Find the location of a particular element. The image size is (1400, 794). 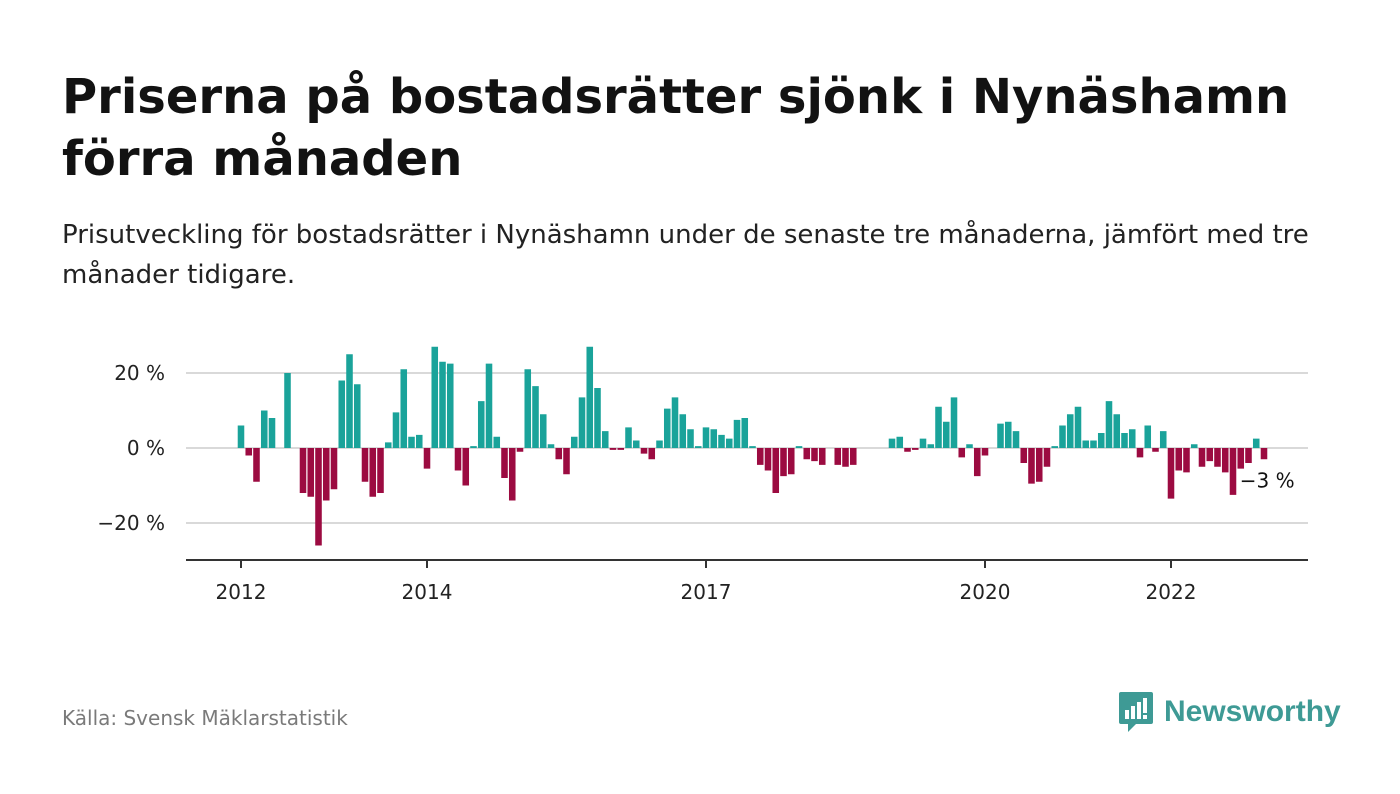

x-tick-label: 2014 is located at coordinates (427, 592).